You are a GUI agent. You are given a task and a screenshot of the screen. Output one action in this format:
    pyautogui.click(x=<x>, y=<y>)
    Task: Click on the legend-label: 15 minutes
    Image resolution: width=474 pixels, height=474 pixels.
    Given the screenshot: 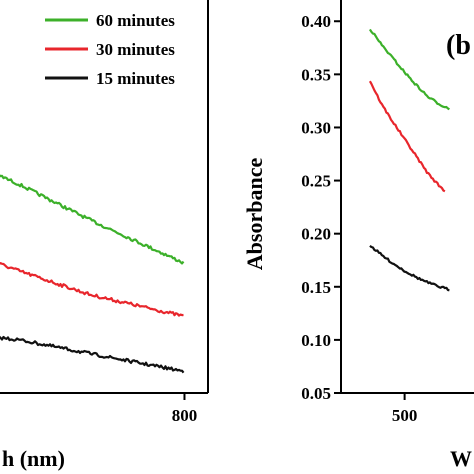 What is the action you would take?
    pyautogui.click(x=135, y=78)
    